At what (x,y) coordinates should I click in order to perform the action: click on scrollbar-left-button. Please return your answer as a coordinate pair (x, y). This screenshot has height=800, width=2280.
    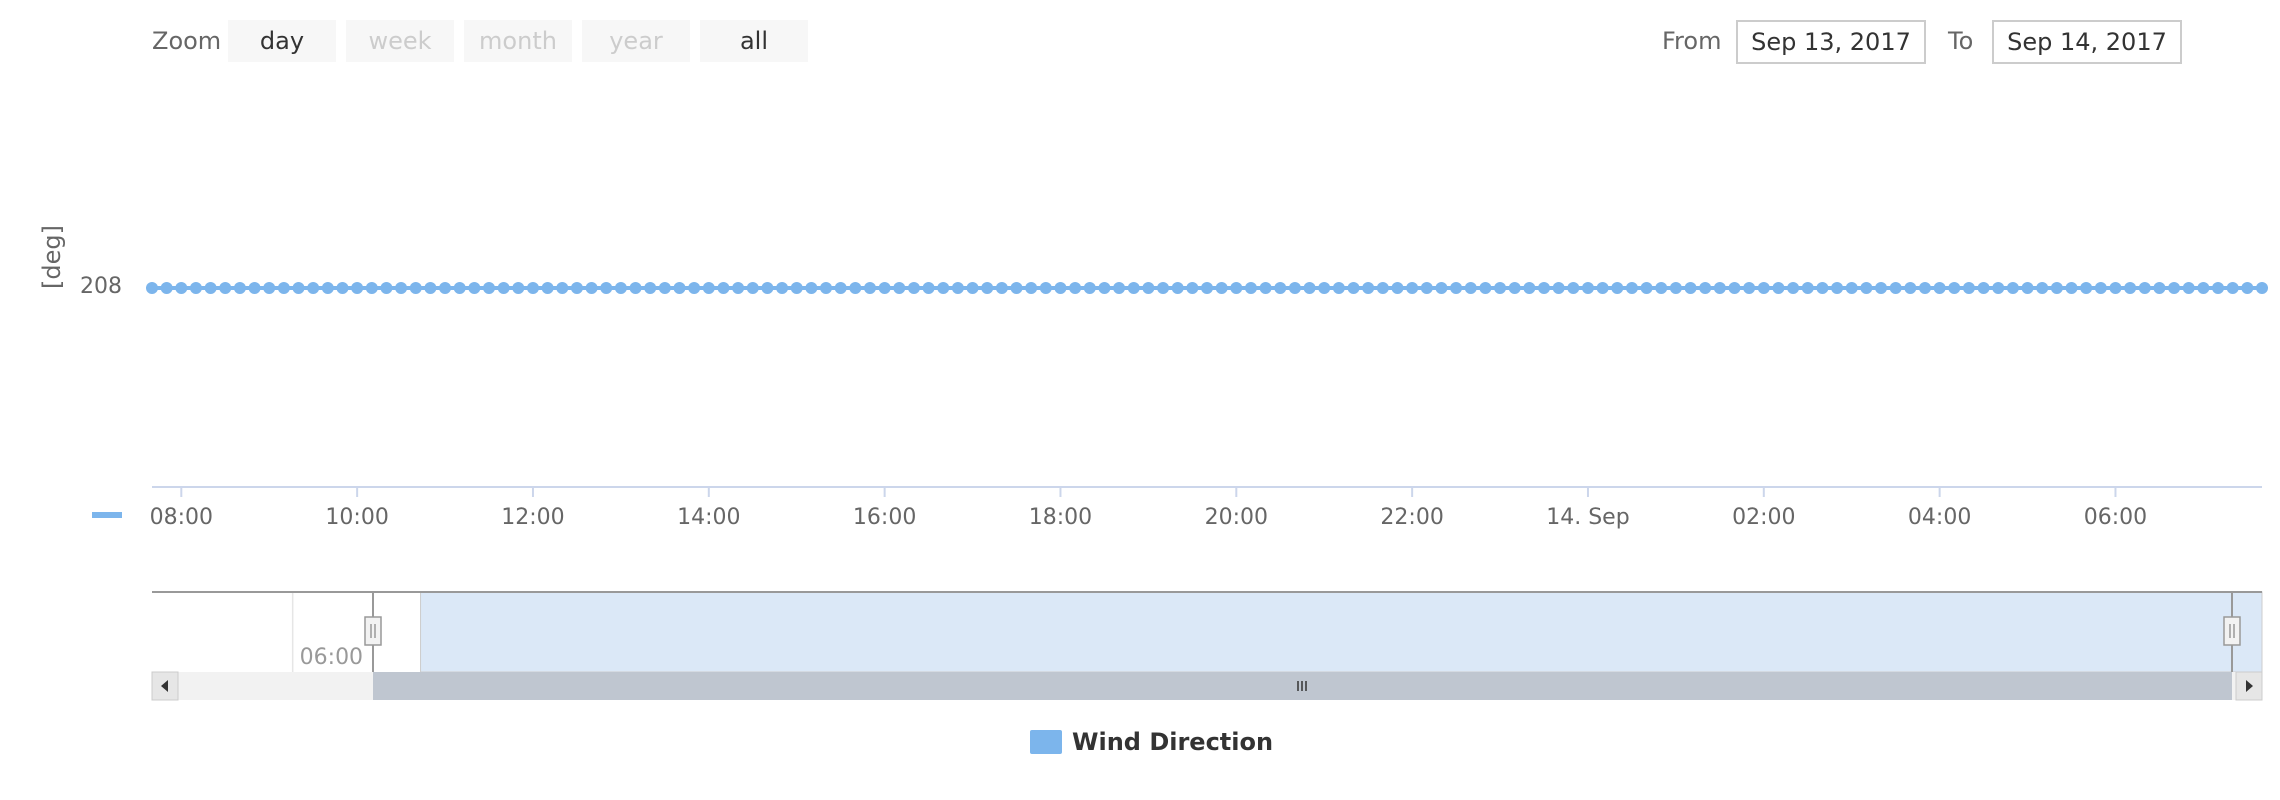
    Looking at the image, I should click on (165, 686).